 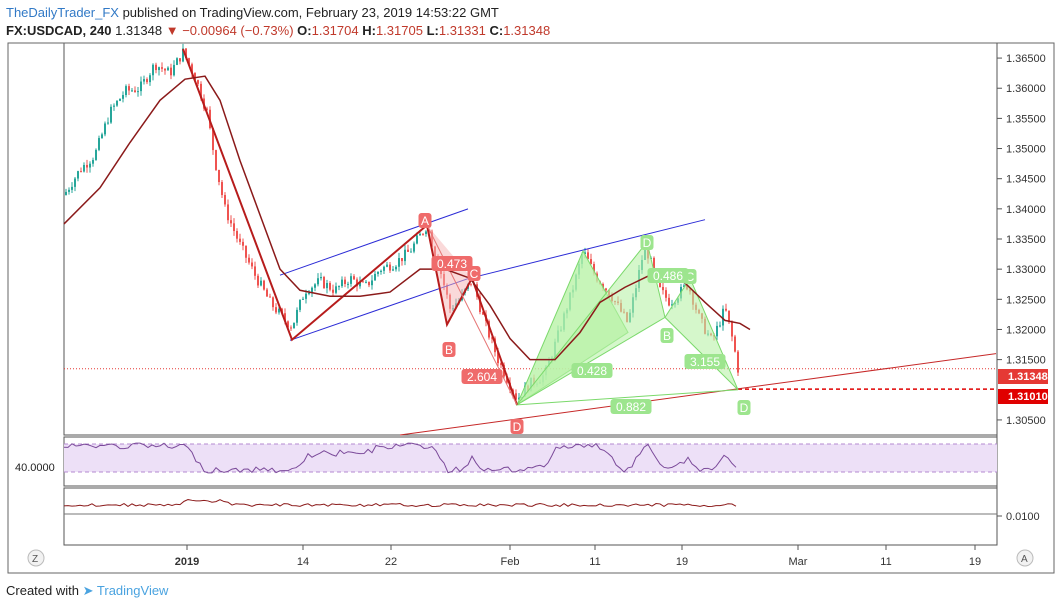 I want to click on high-label: H:, so click(x=369, y=30).